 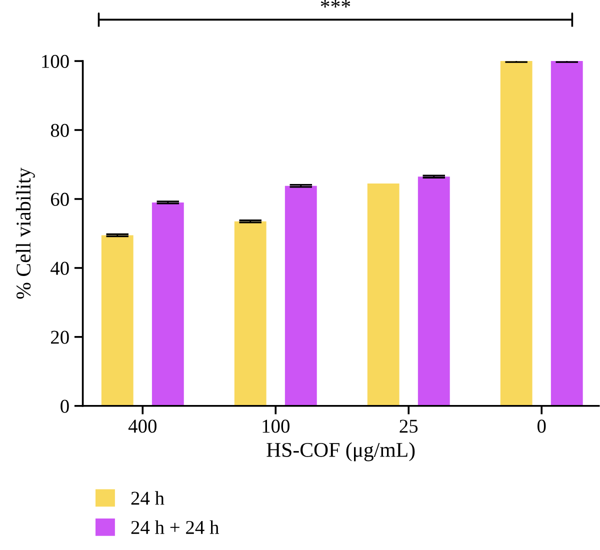 What do you see at coordinates (340, 452) in the screenshot?
I see `x-axis-title: HS-COF (μg/mL)` at bounding box center [340, 452].